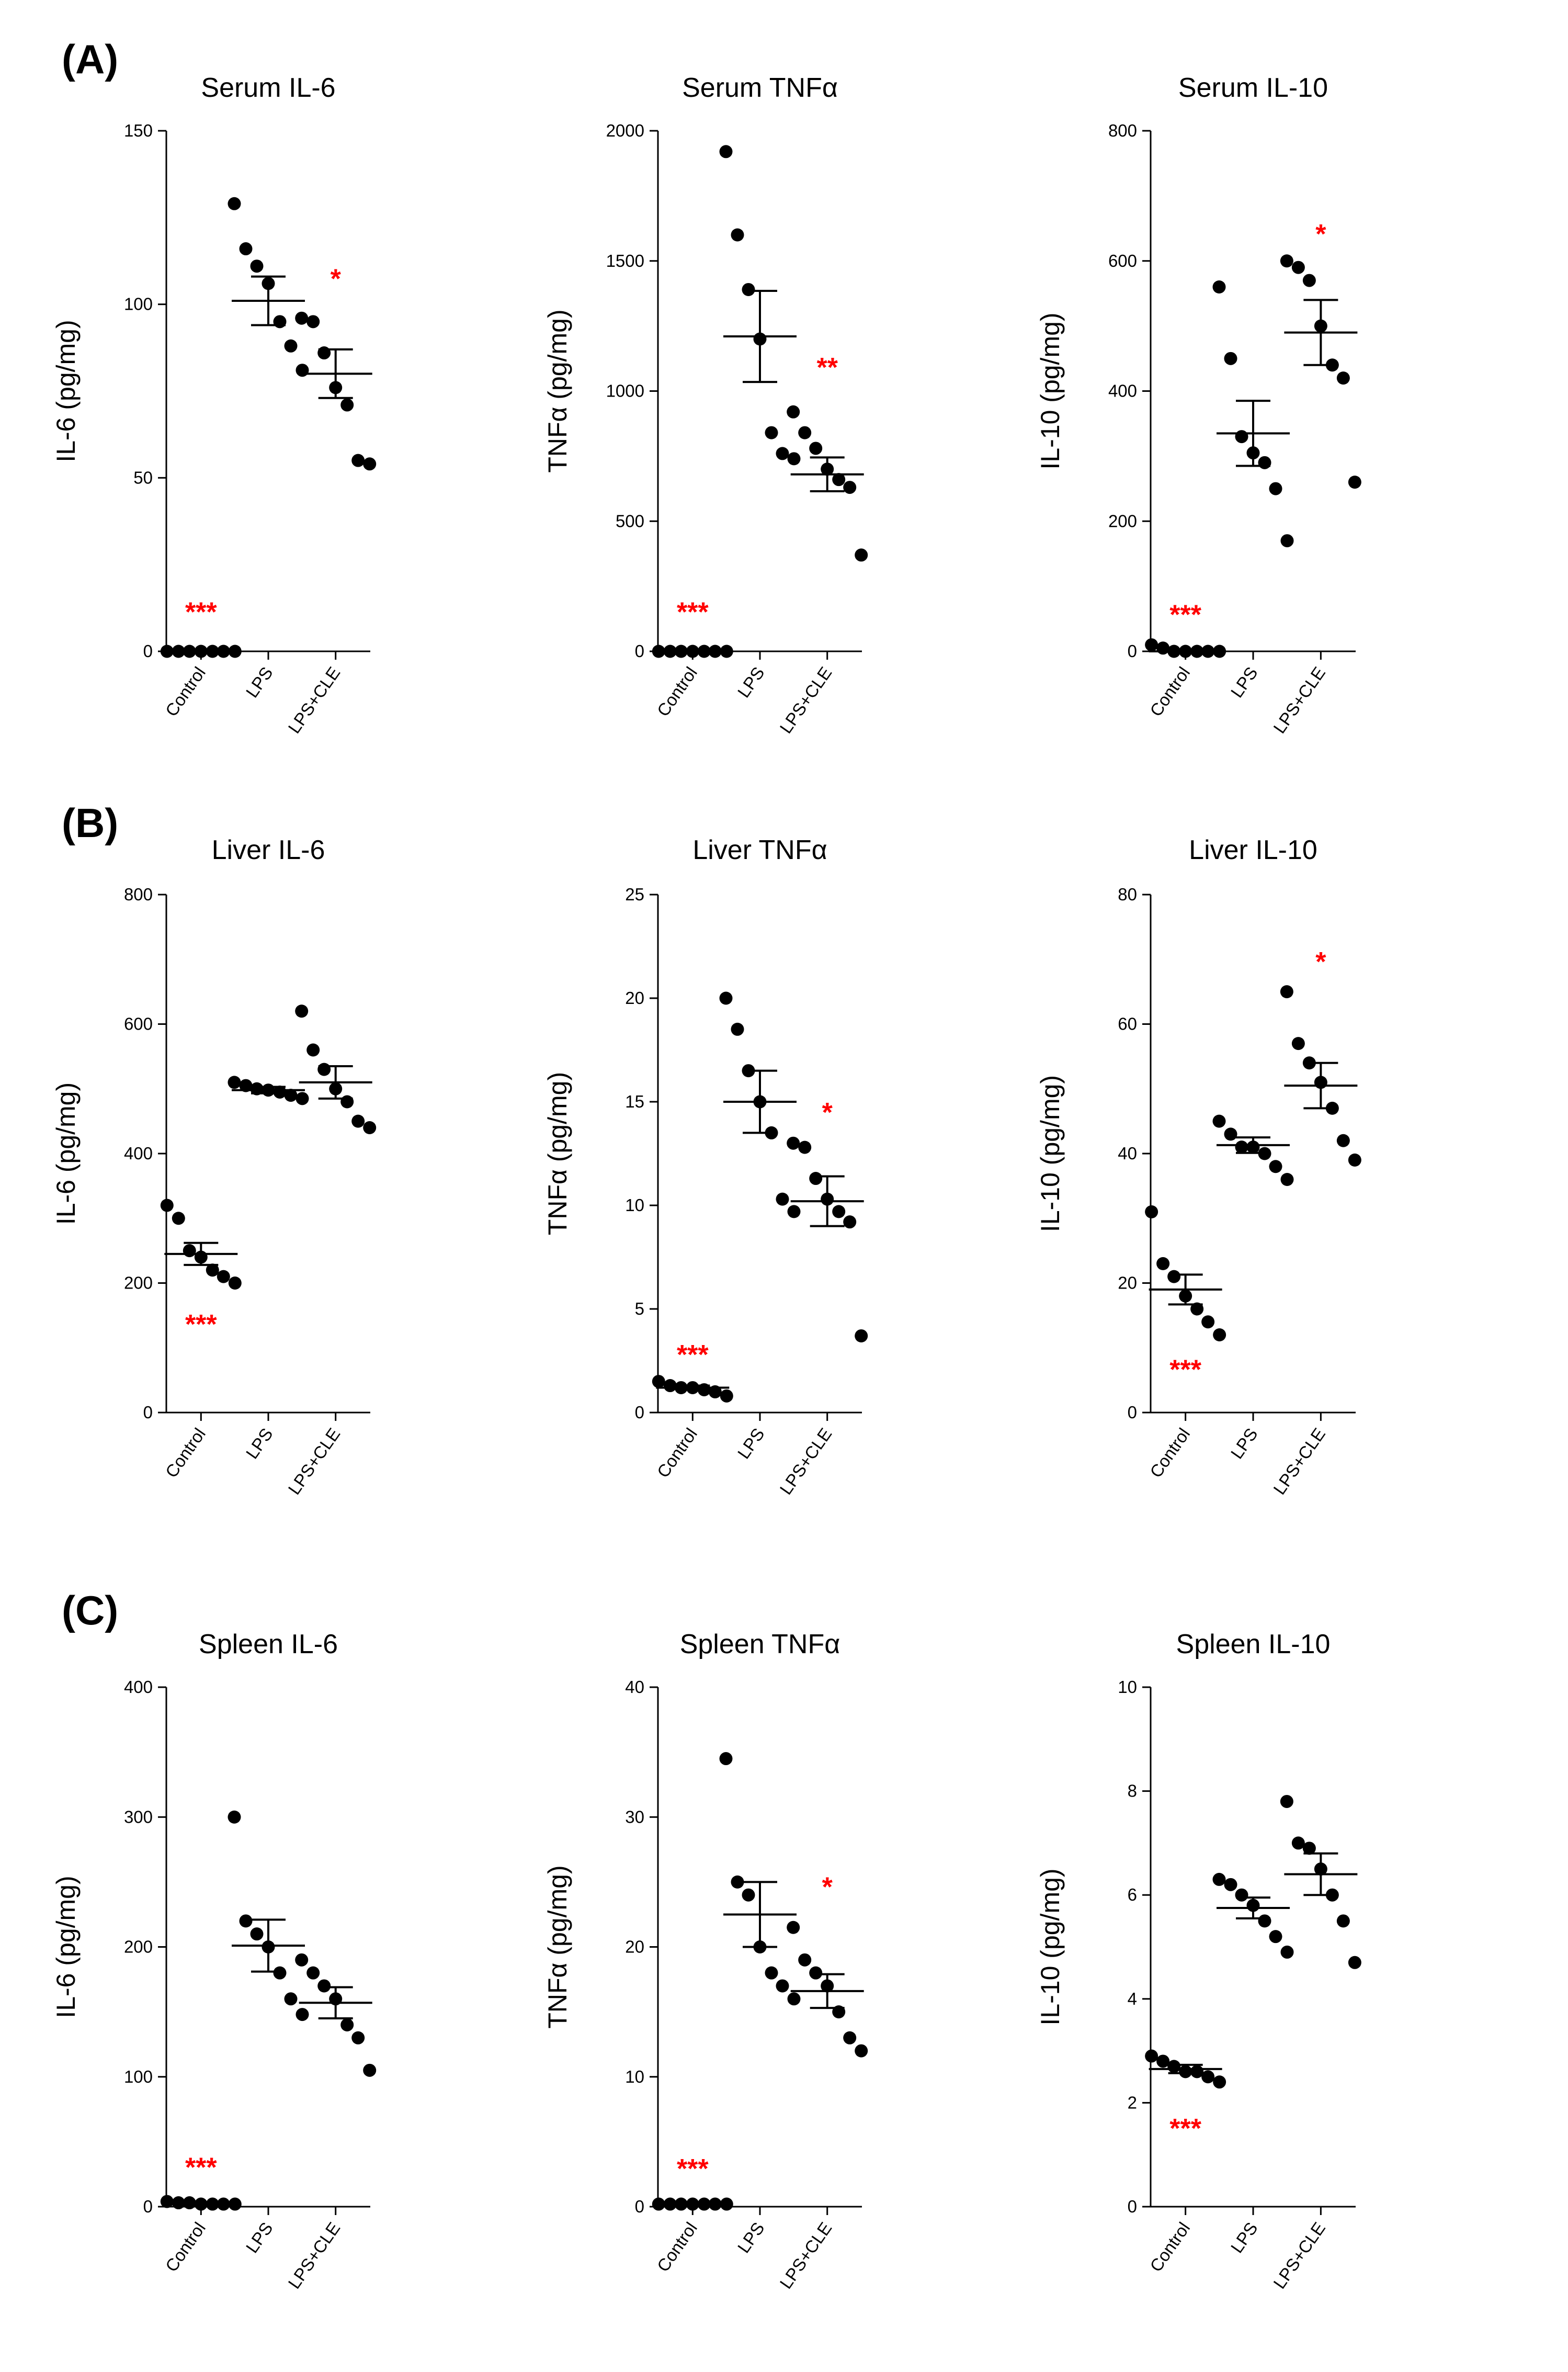 Image resolution: width=1568 pixels, height=2372 pixels. Describe the element at coordinates (639, 1309) in the screenshot. I see `y-tick-label: 5` at that location.